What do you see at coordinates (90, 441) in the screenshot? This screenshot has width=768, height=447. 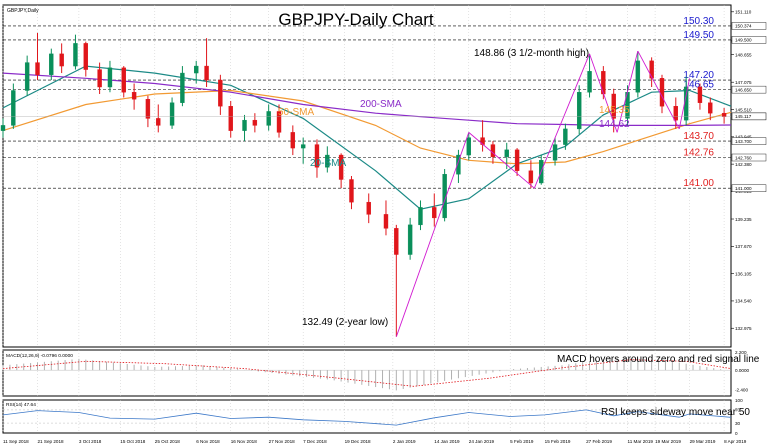 I see `x-tick-label: 3 Oct 2018` at bounding box center [90, 441].